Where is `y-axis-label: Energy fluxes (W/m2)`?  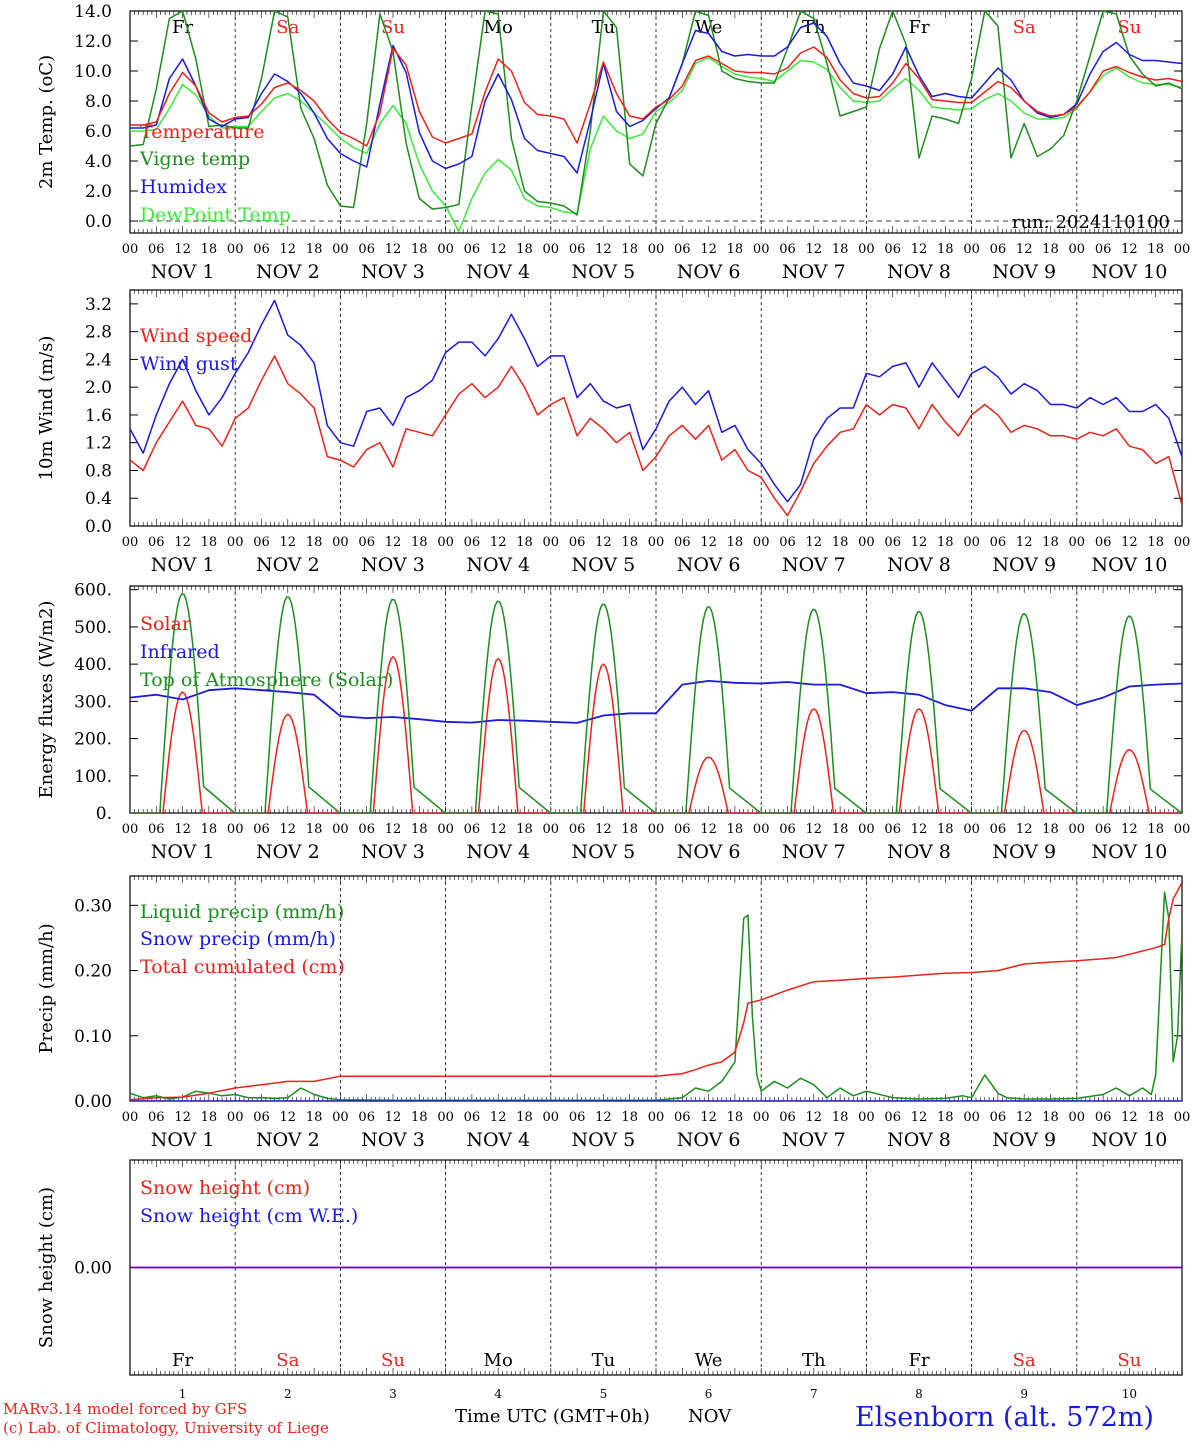
y-axis-label: Energy fluxes (W/m2) is located at coordinates (46, 700).